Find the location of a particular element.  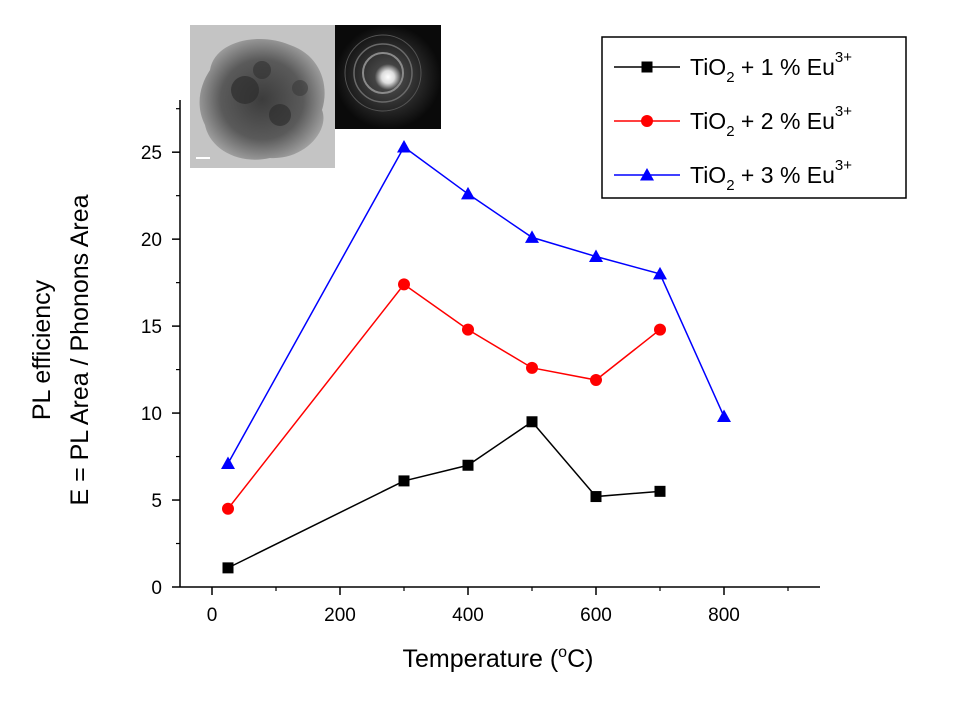

y-tick-label: 15 is located at coordinates (151, 327).